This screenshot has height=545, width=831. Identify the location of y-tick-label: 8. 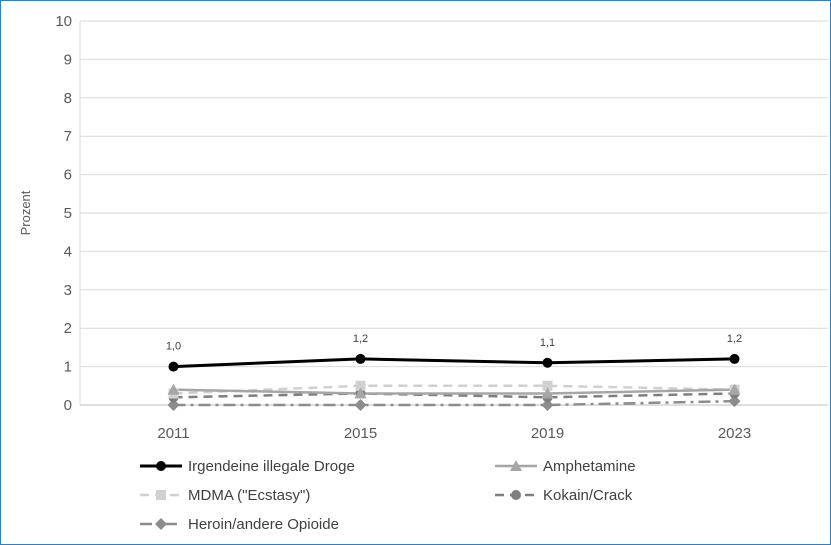
(68, 98).